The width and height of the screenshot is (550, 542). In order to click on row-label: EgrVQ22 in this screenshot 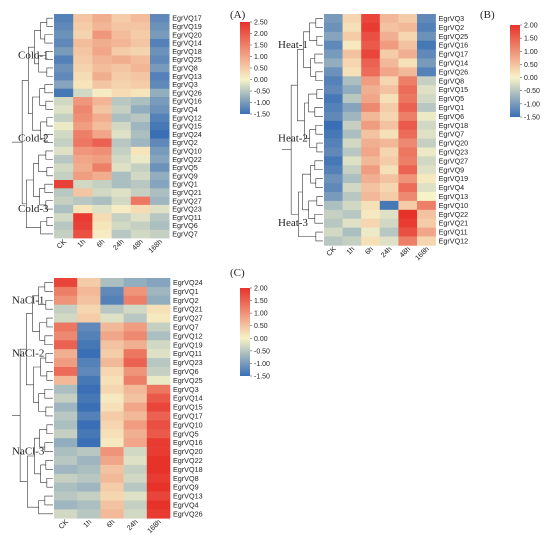, I will do `click(188, 460)`.